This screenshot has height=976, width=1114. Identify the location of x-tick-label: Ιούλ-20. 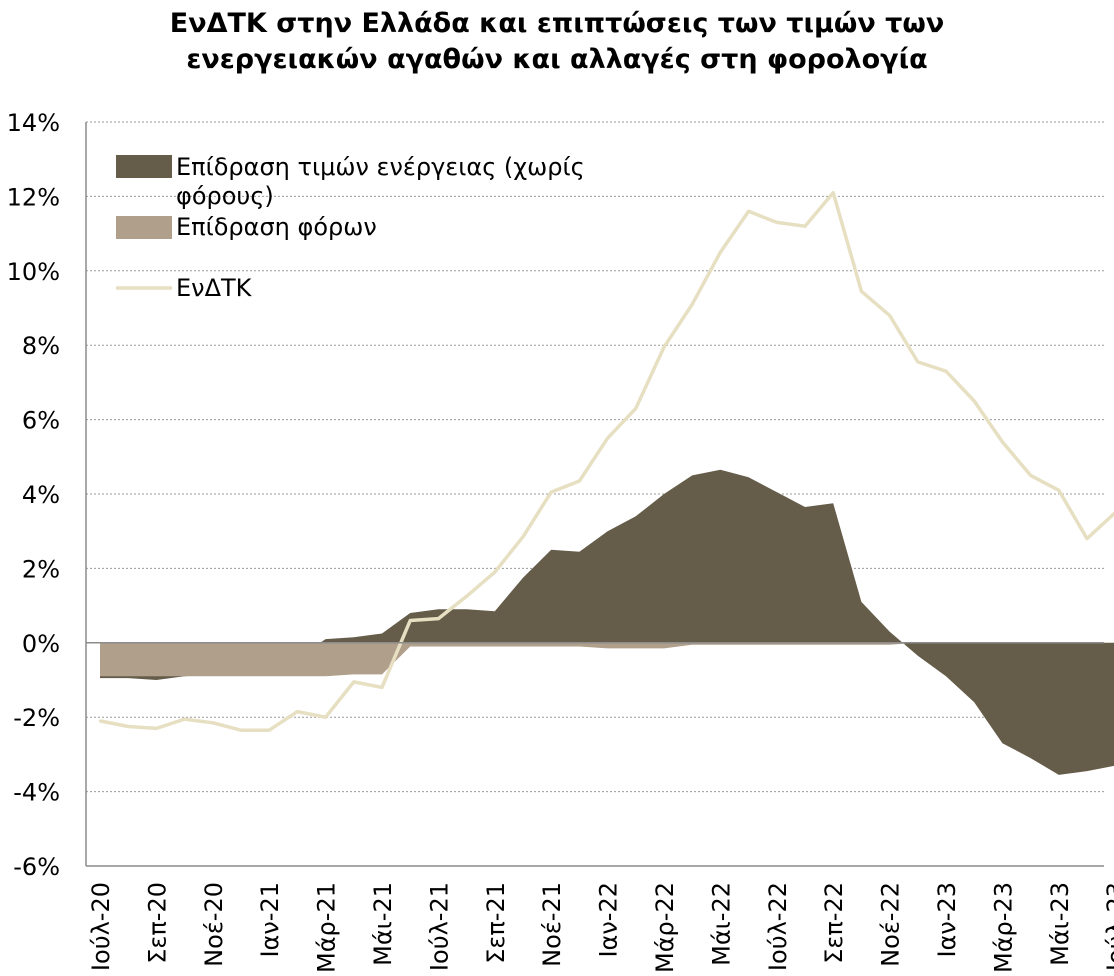
(101, 926).